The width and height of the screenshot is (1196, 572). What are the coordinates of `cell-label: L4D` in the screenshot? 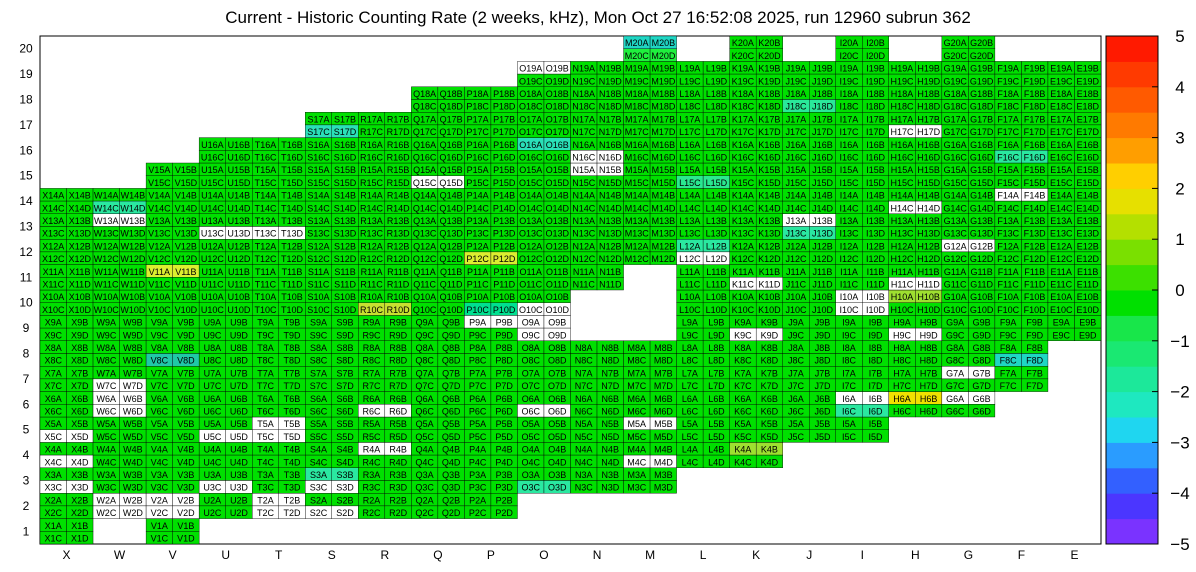 It's located at (716, 462).